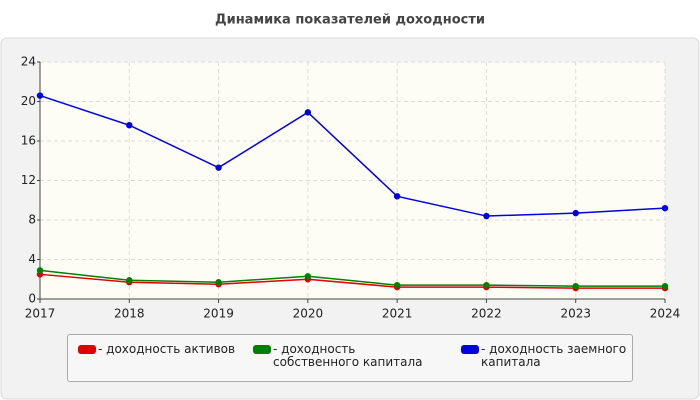 Image resolution: width=700 pixels, height=400 pixels. I want to click on x-tick-label: 2019, so click(218, 314).